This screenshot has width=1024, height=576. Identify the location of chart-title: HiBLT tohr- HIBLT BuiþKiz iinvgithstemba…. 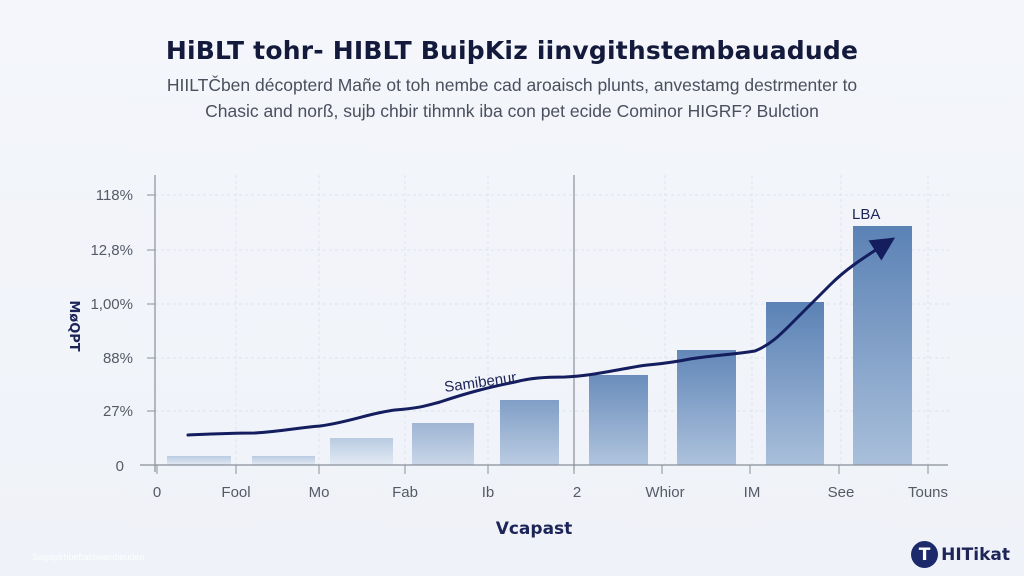
(512, 50).